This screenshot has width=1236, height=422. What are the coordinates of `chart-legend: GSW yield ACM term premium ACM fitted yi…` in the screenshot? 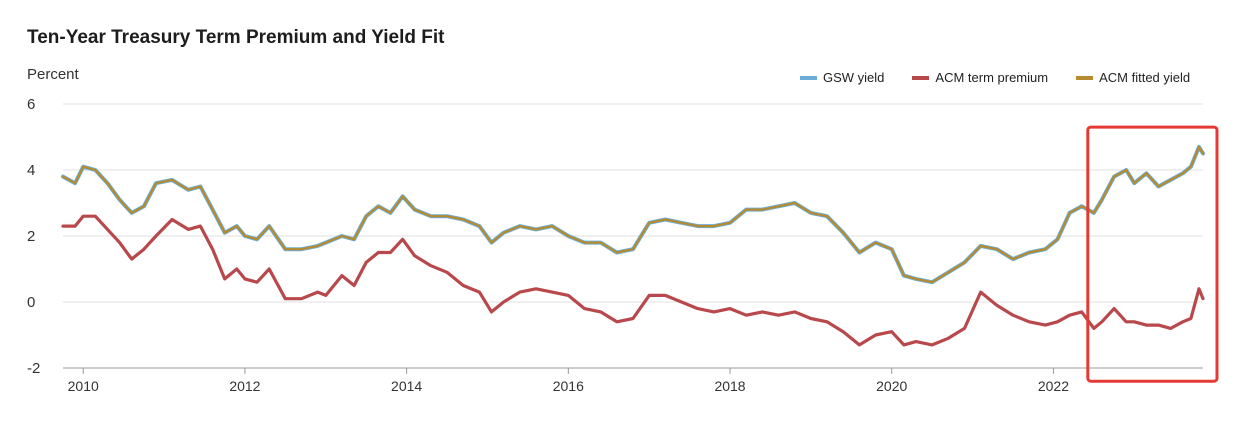 It's located at (995, 77).